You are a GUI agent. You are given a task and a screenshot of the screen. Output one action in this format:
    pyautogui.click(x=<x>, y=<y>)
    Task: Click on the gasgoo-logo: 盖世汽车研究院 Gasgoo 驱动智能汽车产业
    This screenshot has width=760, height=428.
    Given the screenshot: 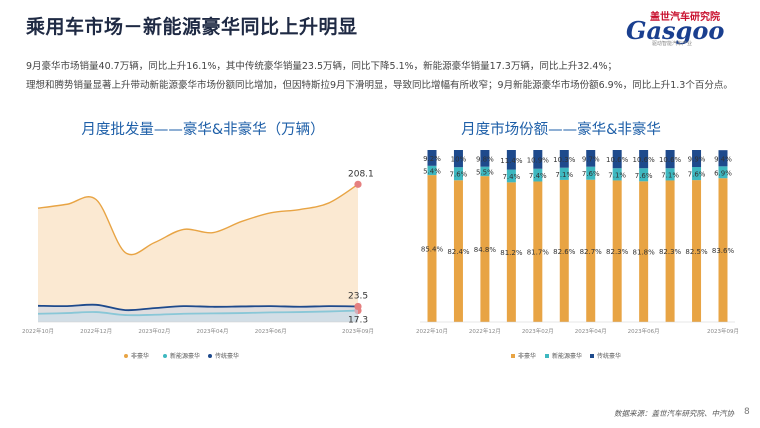 What is the action you would take?
    pyautogui.click(x=677, y=27)
    